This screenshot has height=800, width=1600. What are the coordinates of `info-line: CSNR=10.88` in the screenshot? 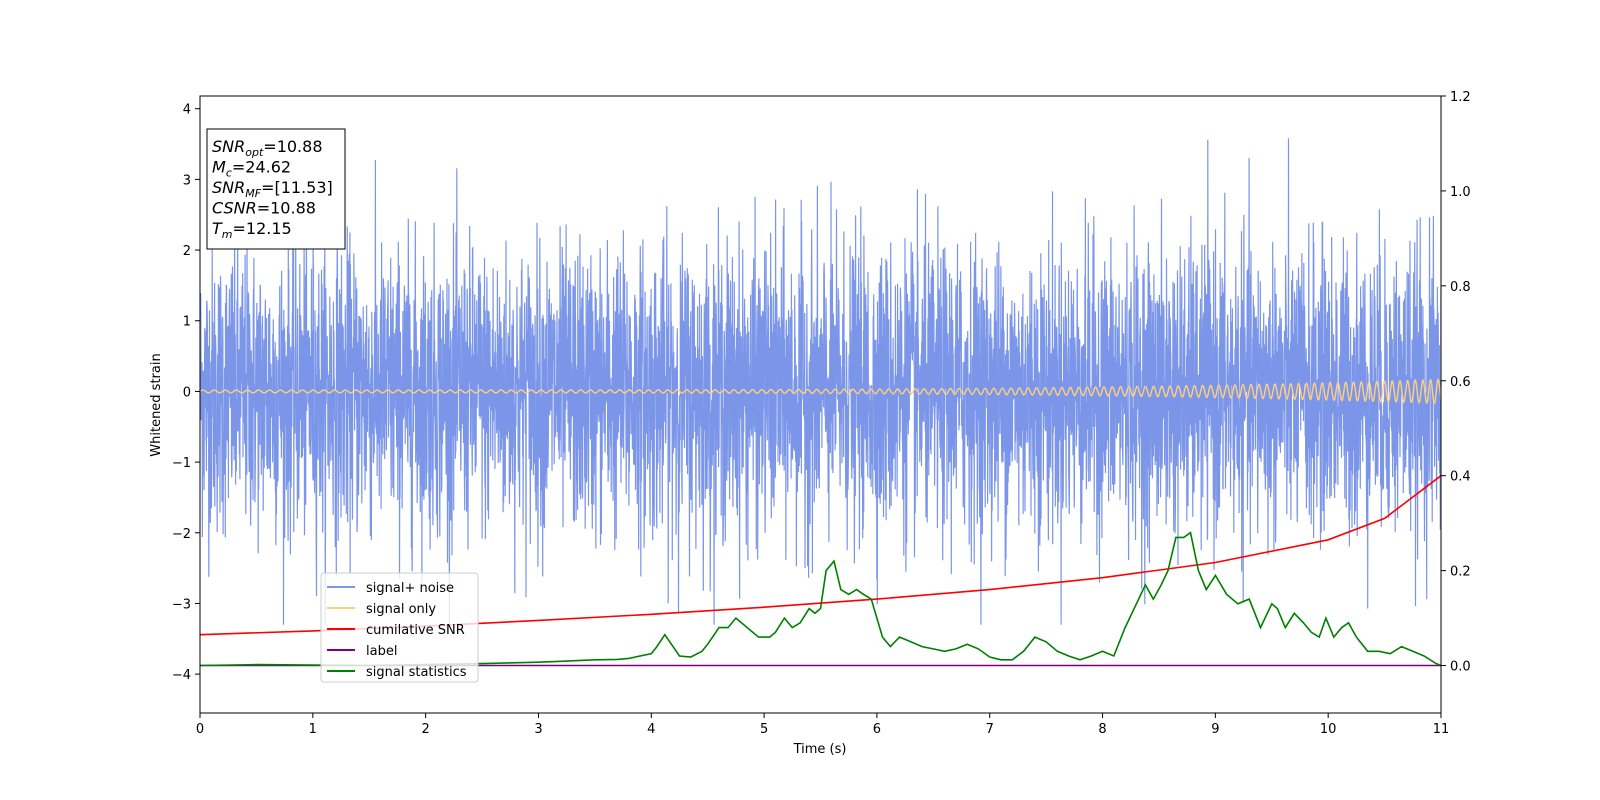 It's located at (264, 208).